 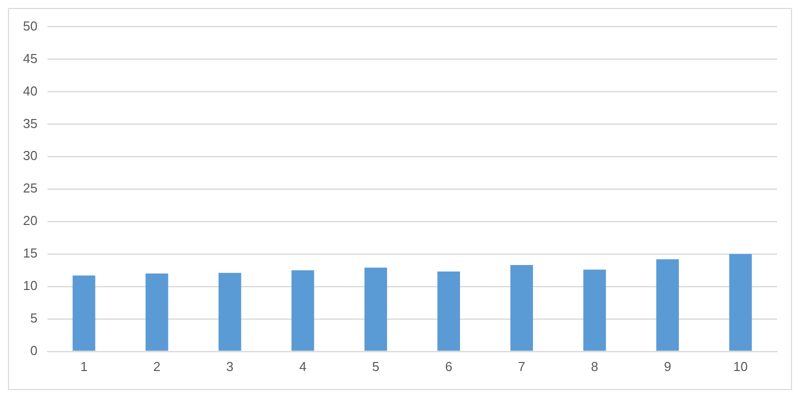 I want to click on y-tick-label: 0, so click(x=34, y=350).